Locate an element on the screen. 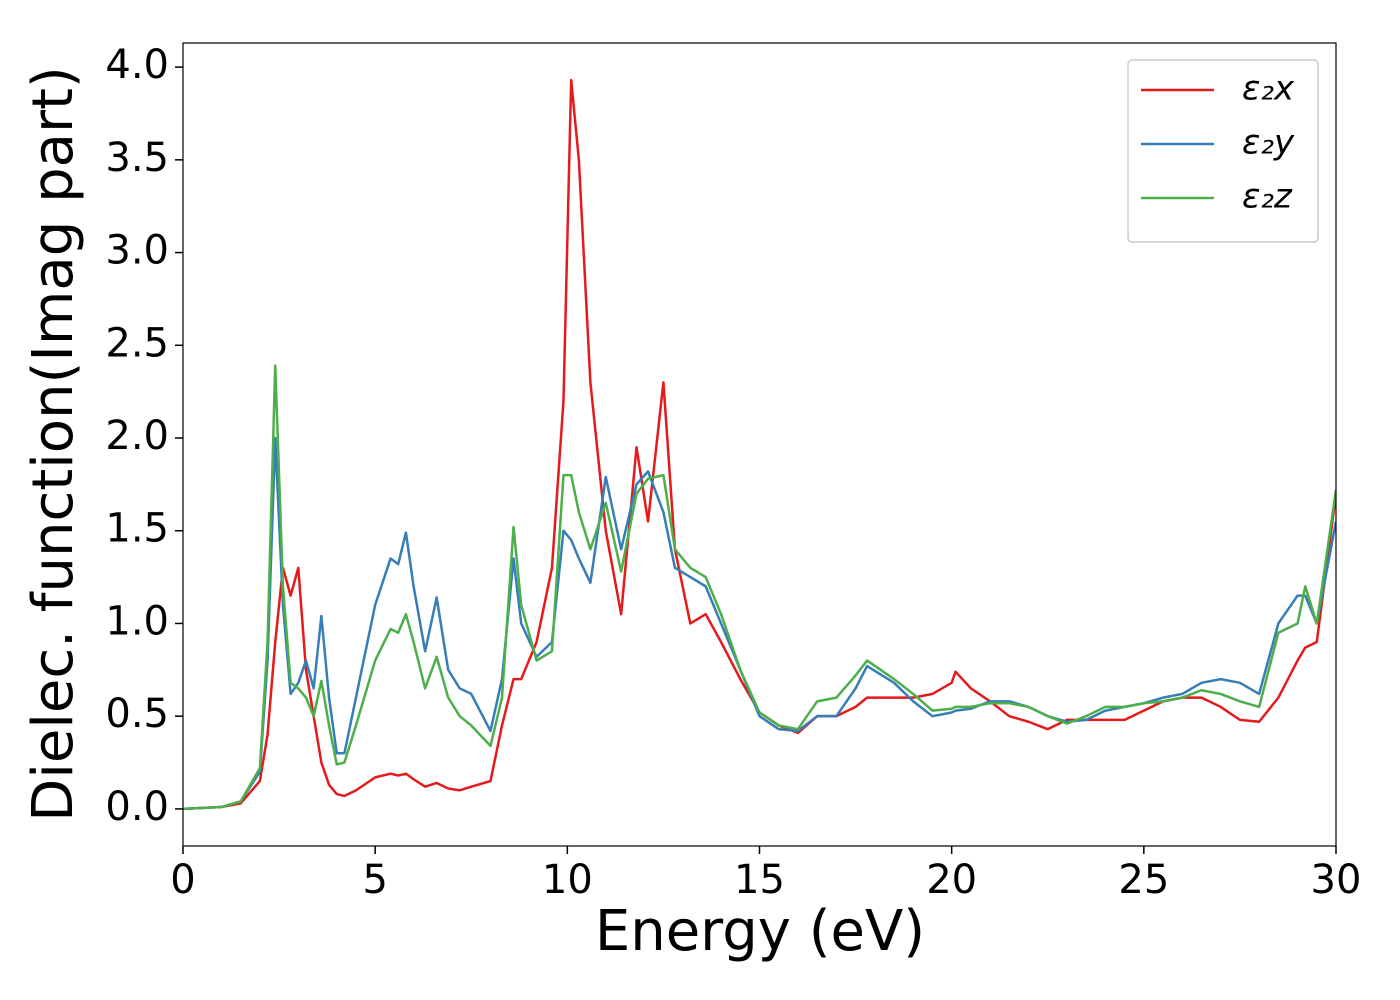  y-axis-label: Dielec. function(Imag part) is located at coordinates (53, 444).